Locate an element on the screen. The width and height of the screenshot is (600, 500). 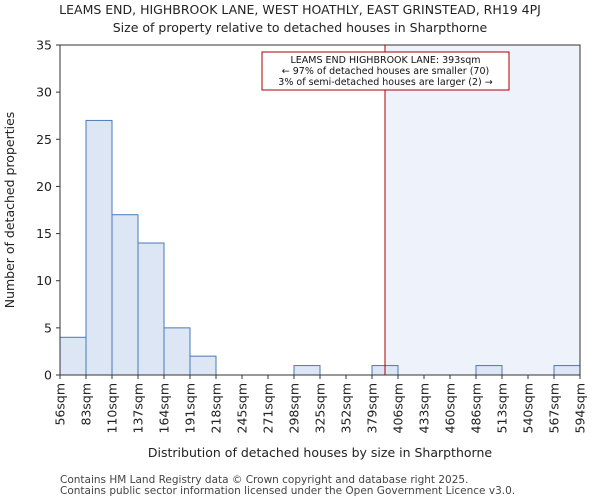
x-tick-label-540sqm: 540sqm is located at coordinates (528, 408).